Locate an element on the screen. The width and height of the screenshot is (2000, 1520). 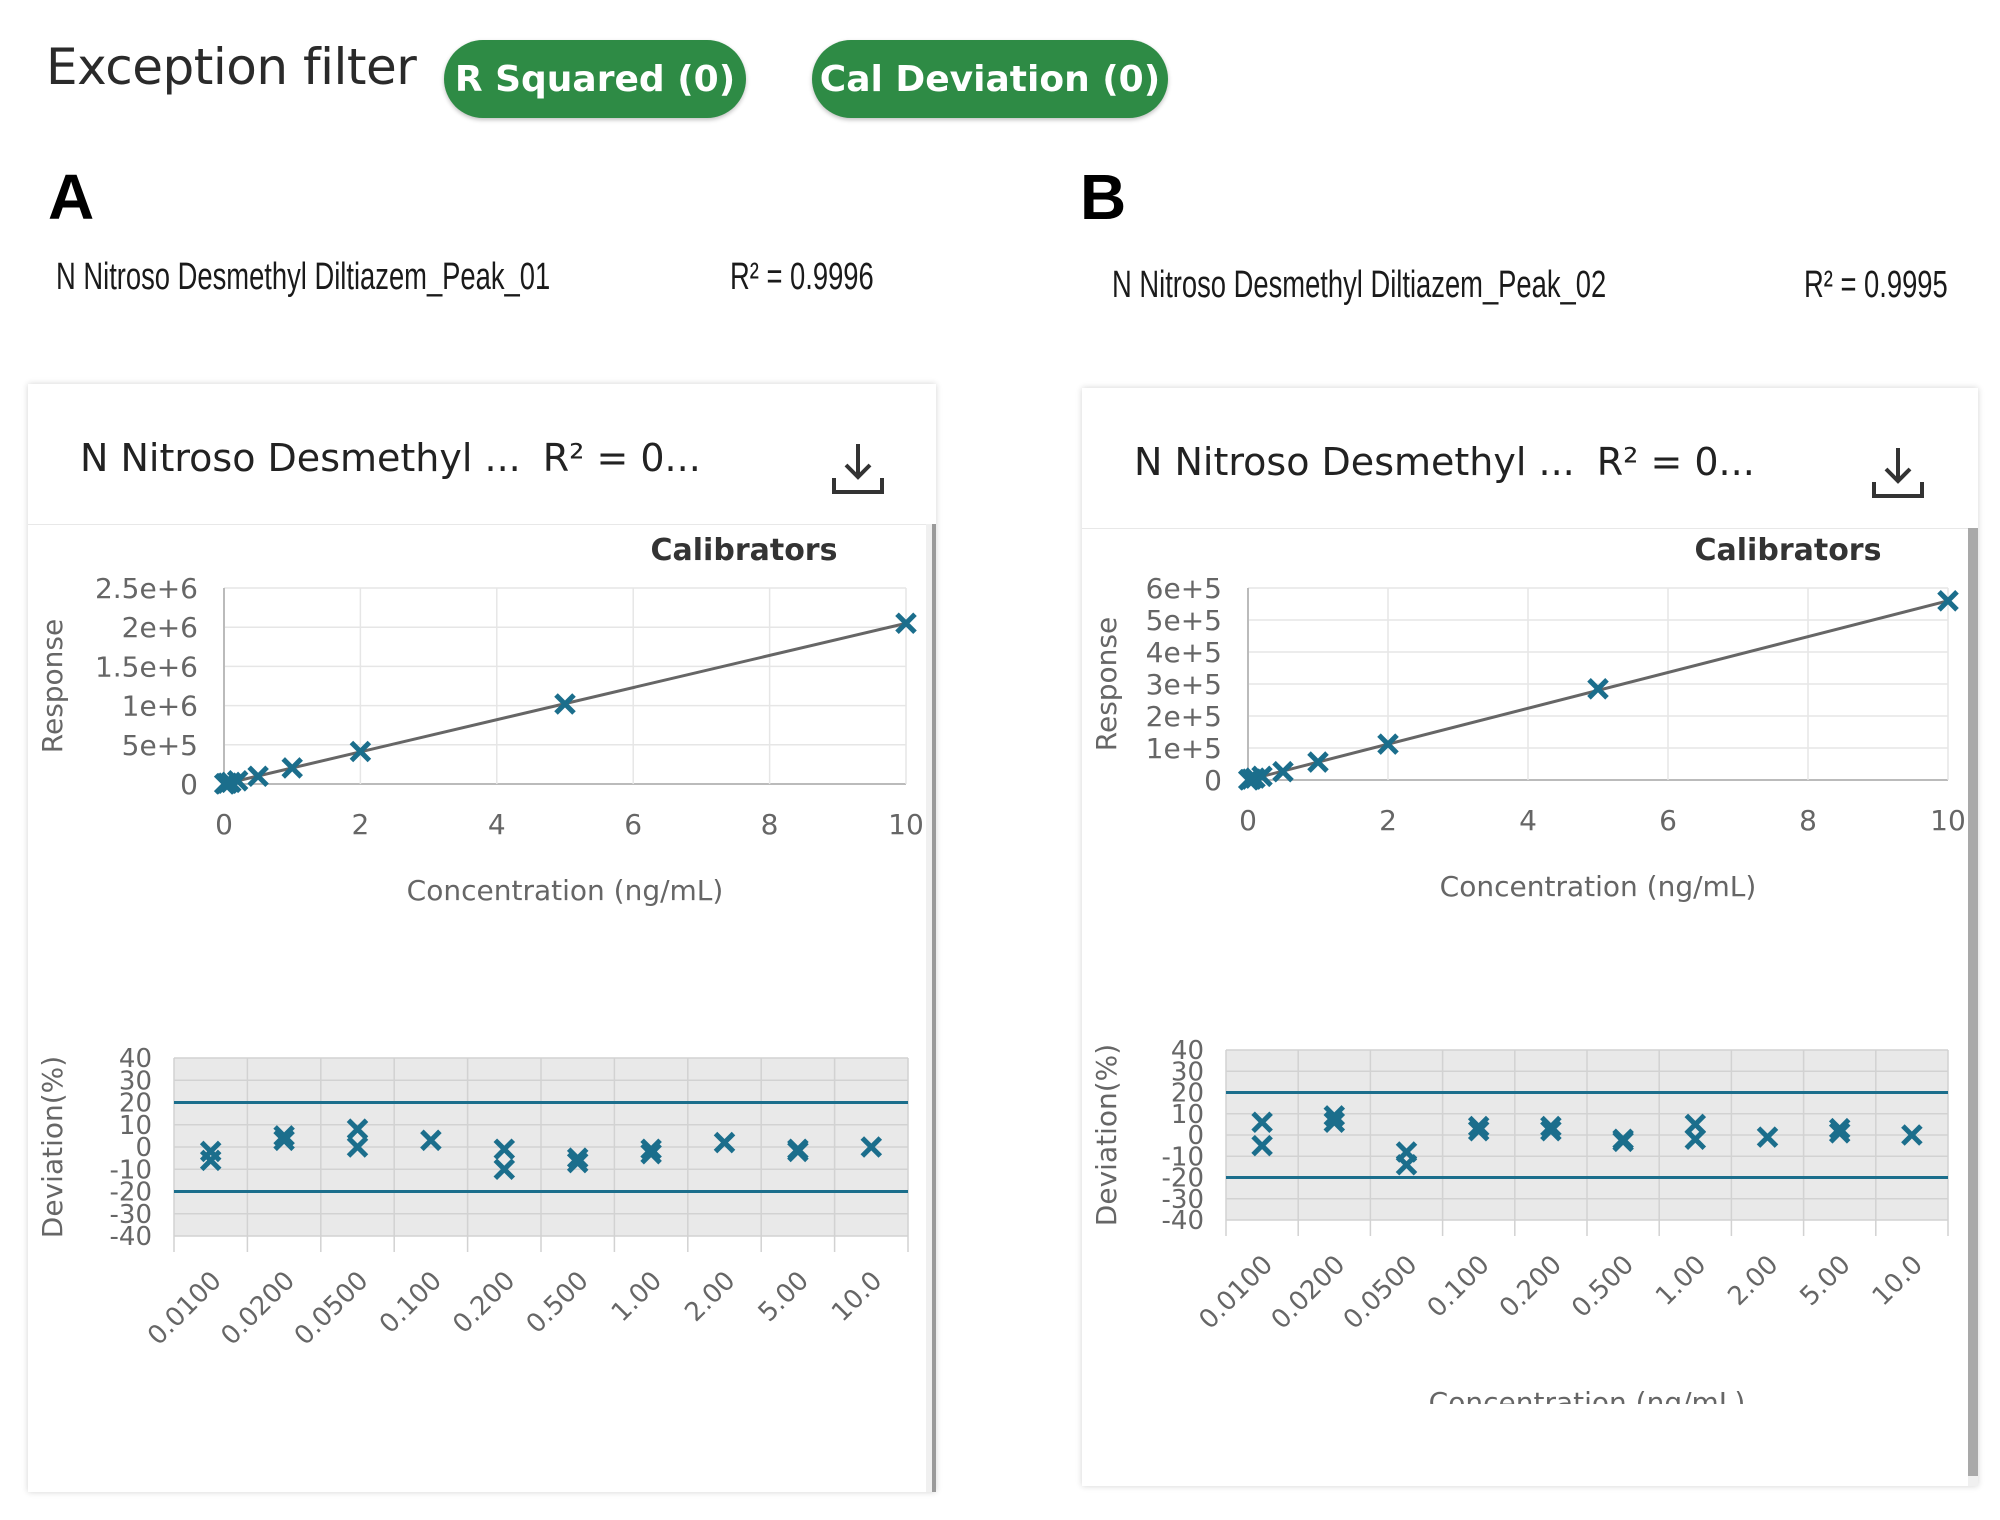
y-tick-label: 2e+5 is located at coordinates (1184, 716).